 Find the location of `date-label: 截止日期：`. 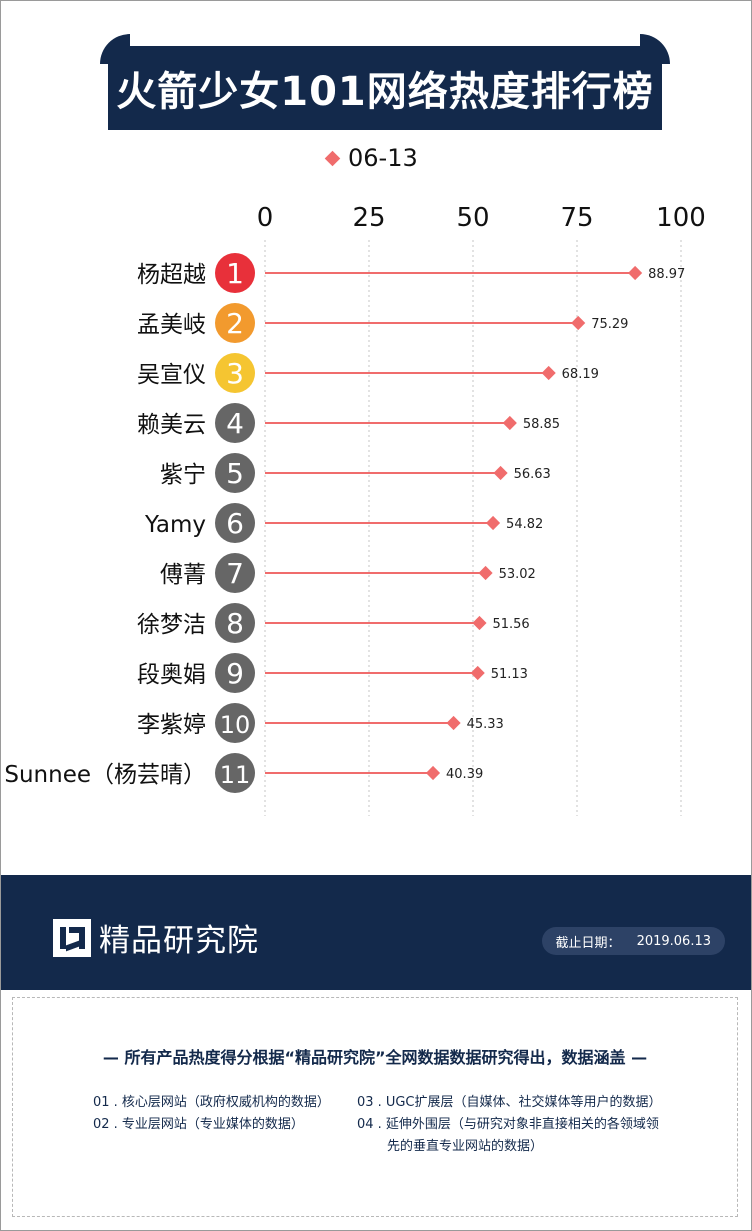

date-label: 截止日期： is located at coordinates (588, 943).